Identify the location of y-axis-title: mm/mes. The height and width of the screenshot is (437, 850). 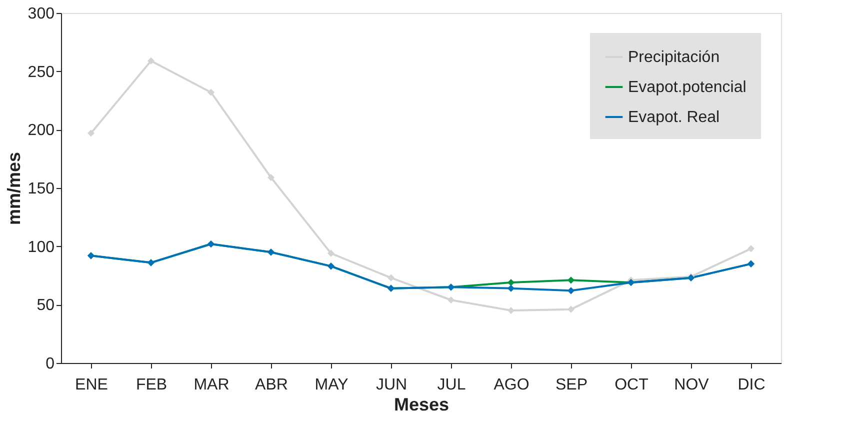
(14, 189).